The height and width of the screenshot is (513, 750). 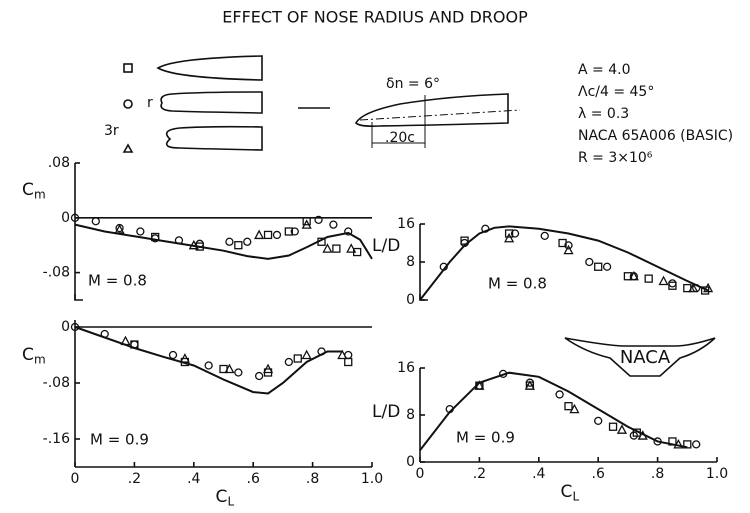 What do you see at coordinates (615, 158) in the screenshot?
I see `parameter: R = 3×10⁶` at bounding box center [615, 158].